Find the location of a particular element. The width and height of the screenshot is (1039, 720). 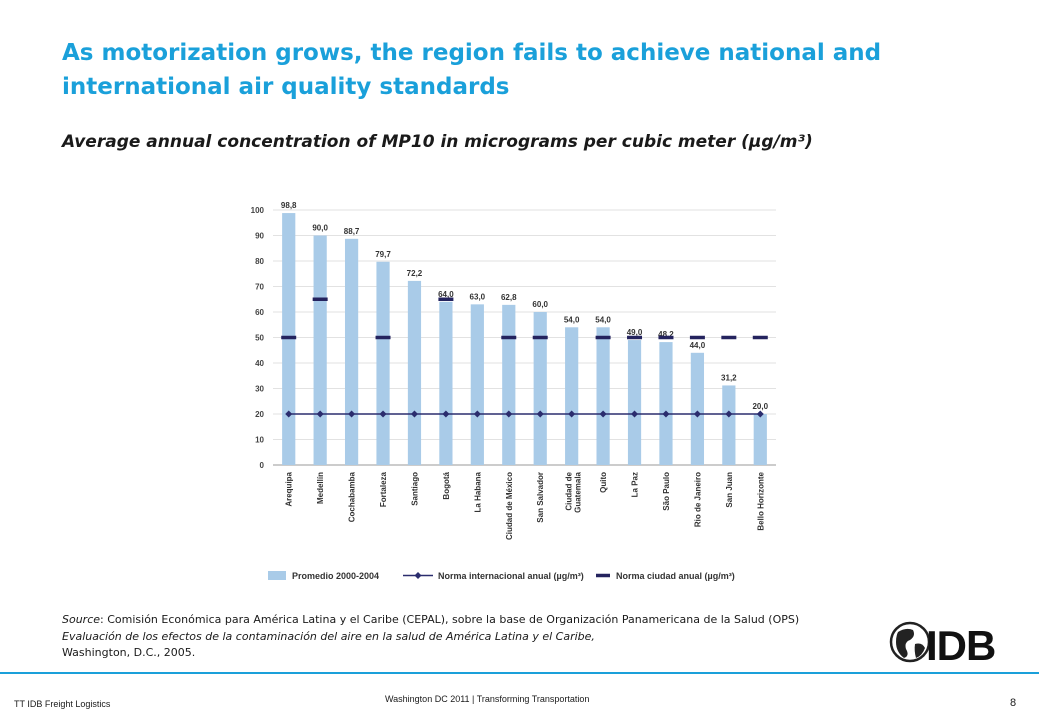

international-norm-line is located at coordinates (524, 414).